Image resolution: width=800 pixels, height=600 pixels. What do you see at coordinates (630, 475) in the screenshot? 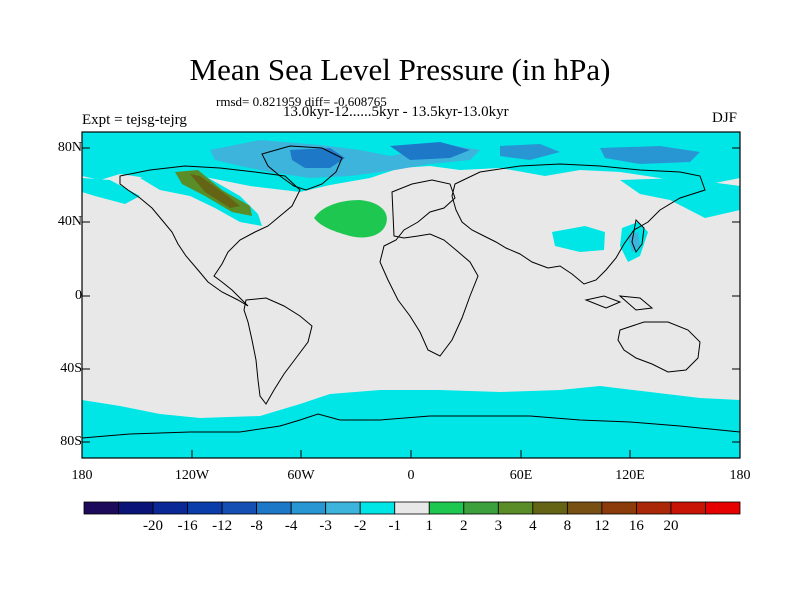
I see `lon-tick-label: 120E` at bounding box center [630, 475].